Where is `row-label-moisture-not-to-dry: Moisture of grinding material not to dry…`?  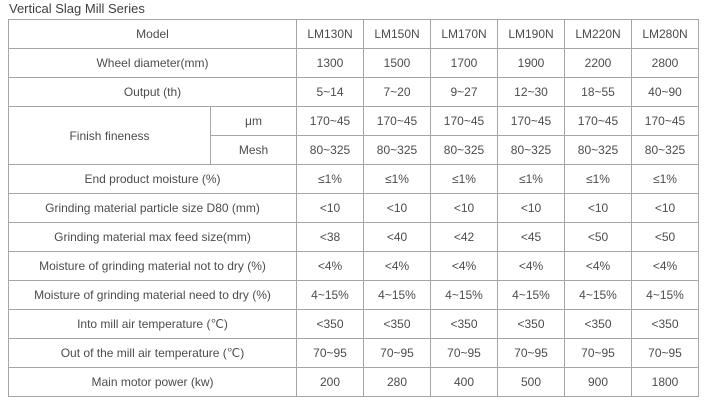 row-label-moisture-not-to-dry: Moisture of grinding material not to dry… is located at coordinates (152, 266).